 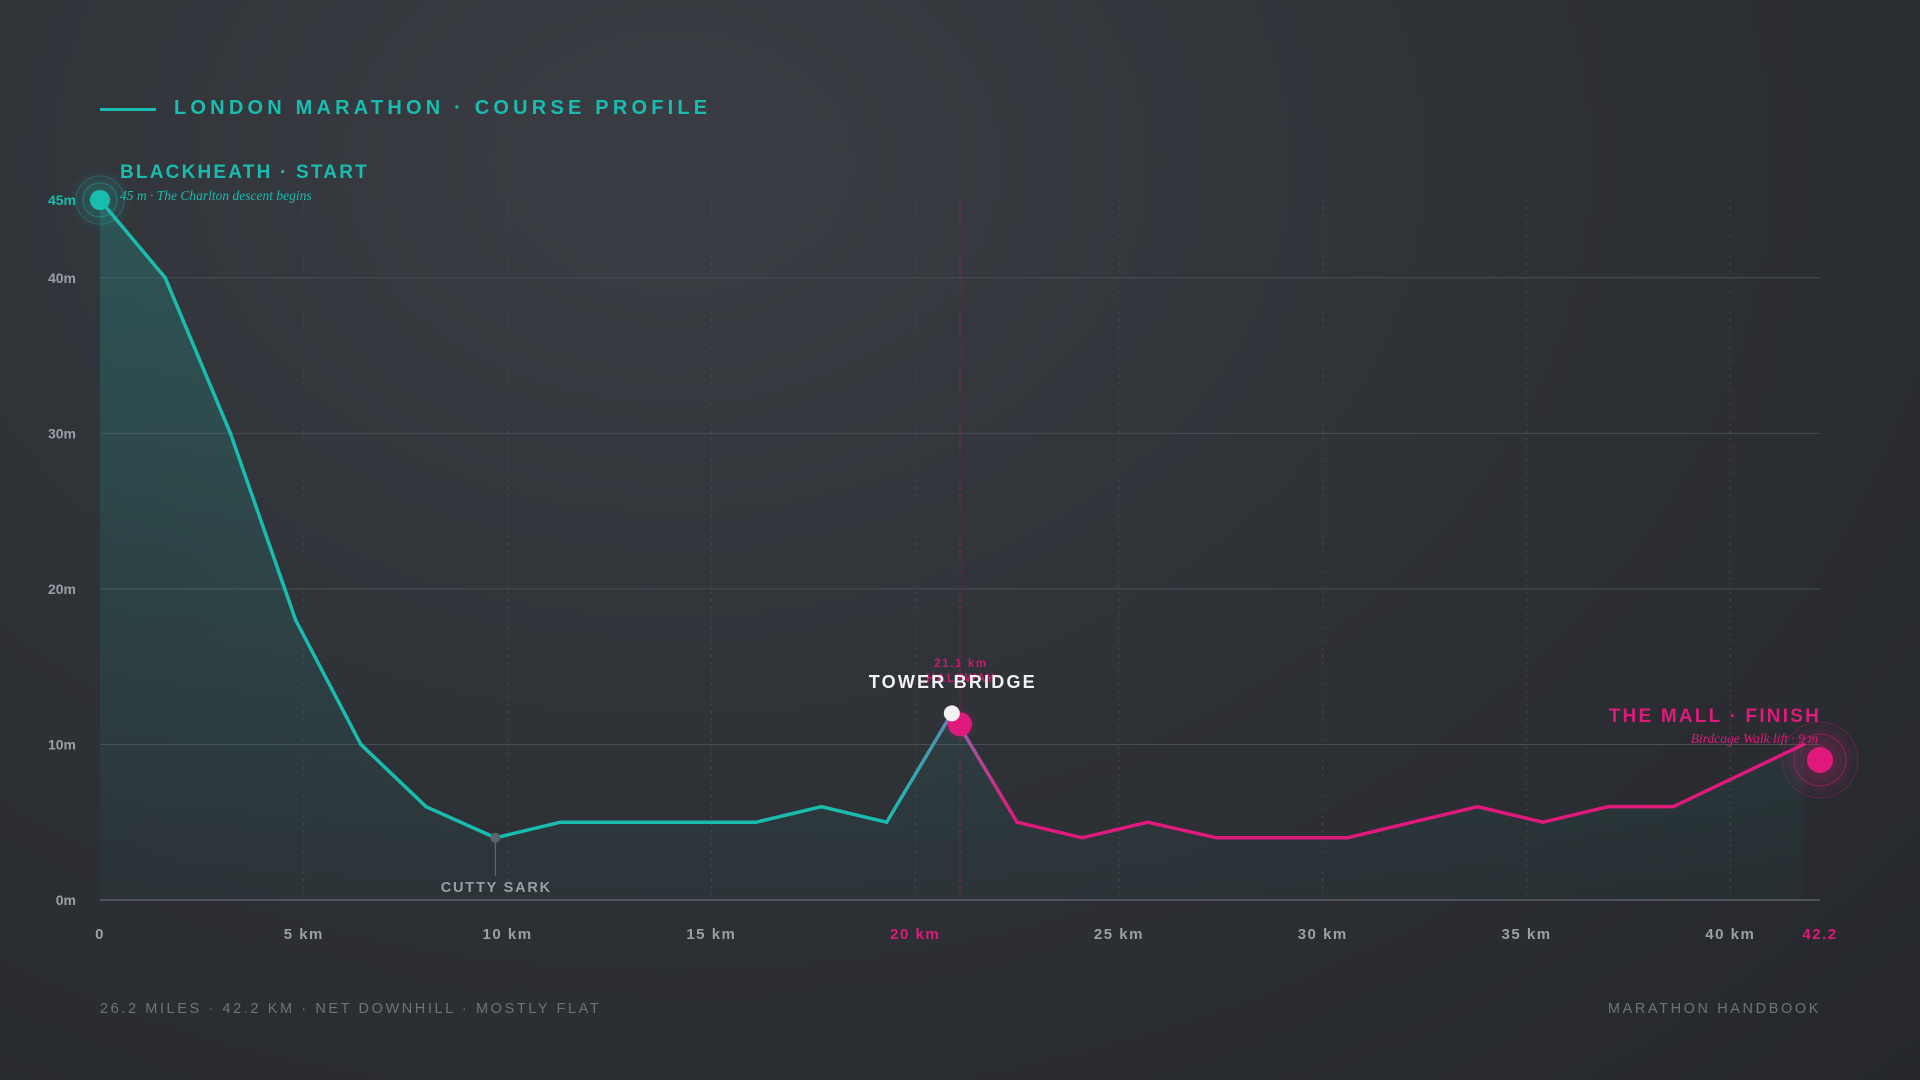 I want to click on x-tick-label: 20 km, so click(x=915, y=934).